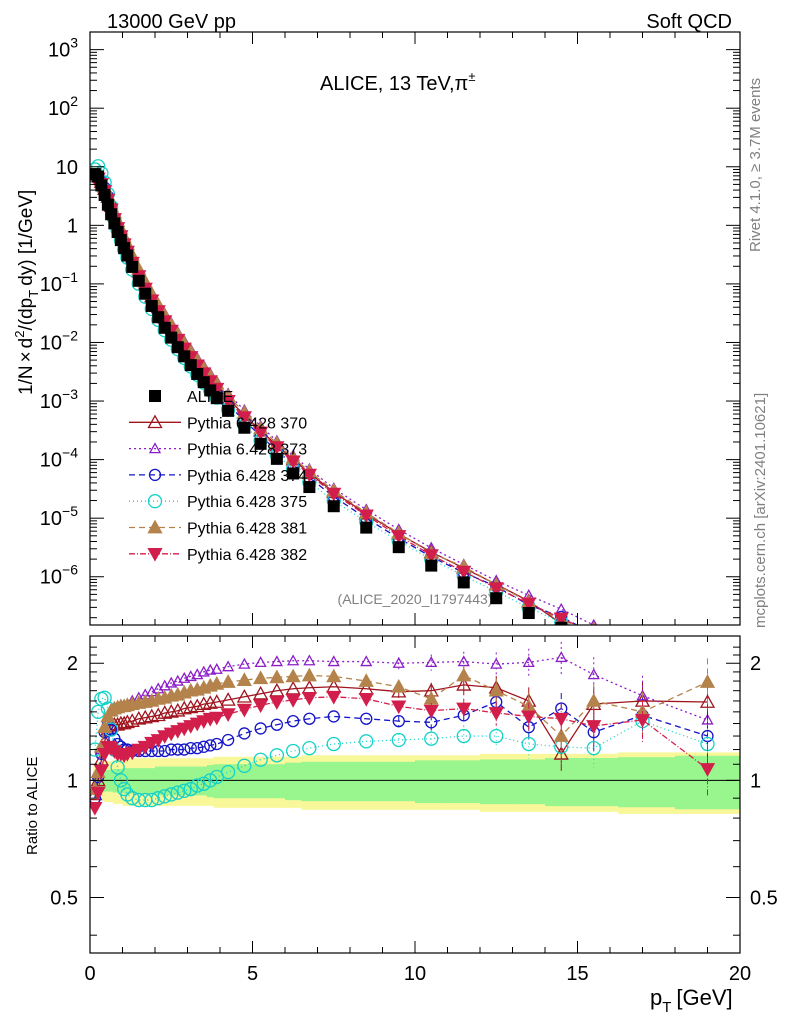 The height and width of the screenshot is (1024, 786). I want to click on y-tick-label: 10, so click(67, 168).